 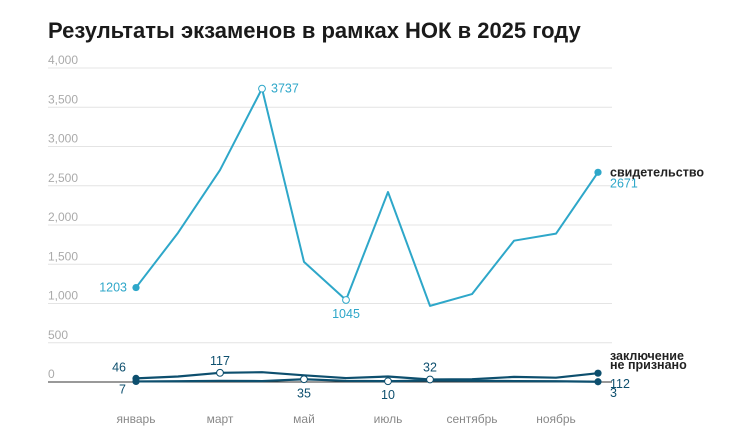 I want to click on x-tick-label: май, so click(x=304, y=419).